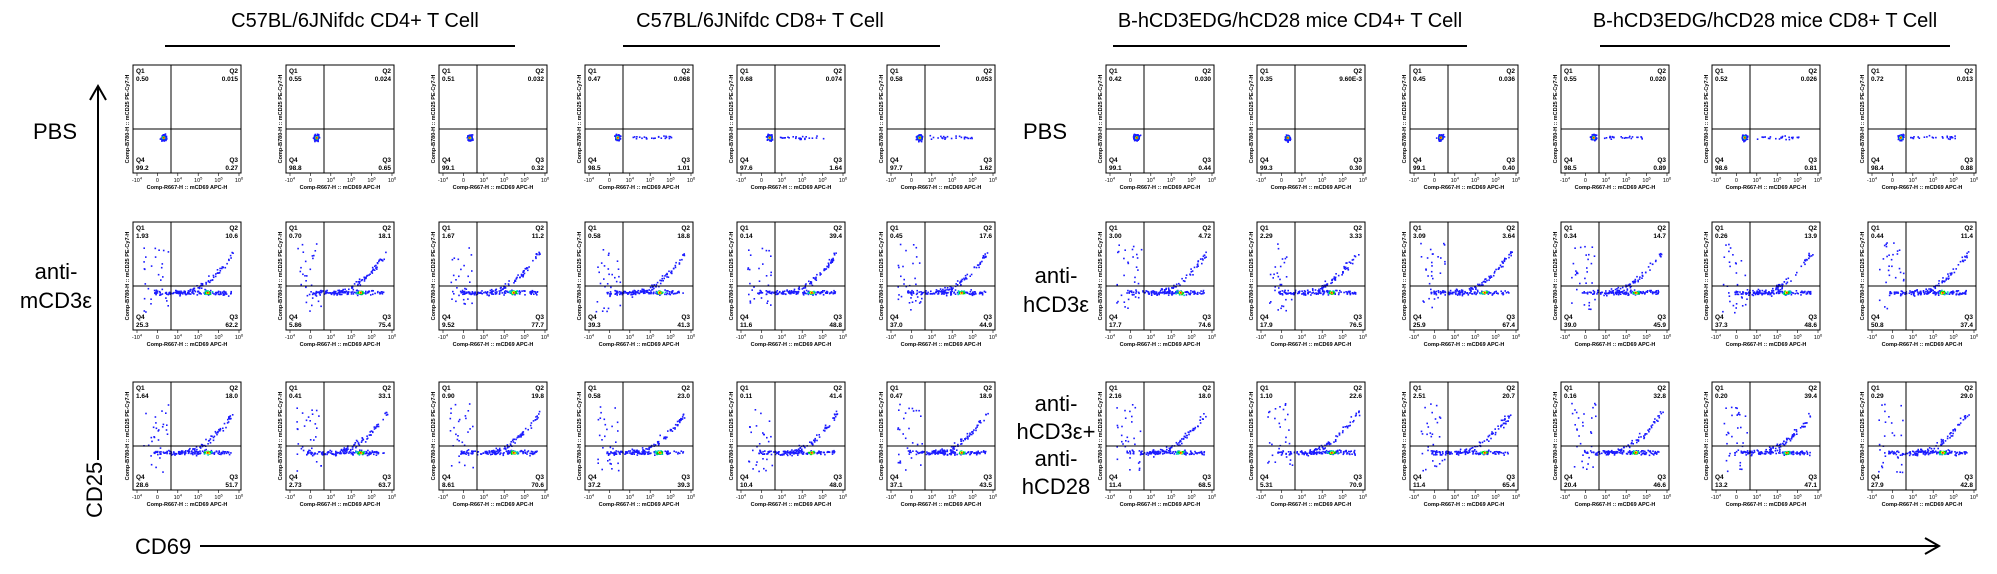 This screenshot has height=574, width=1997. I want to click on quadrant-q1-value: 0.70, so click(295, 236).